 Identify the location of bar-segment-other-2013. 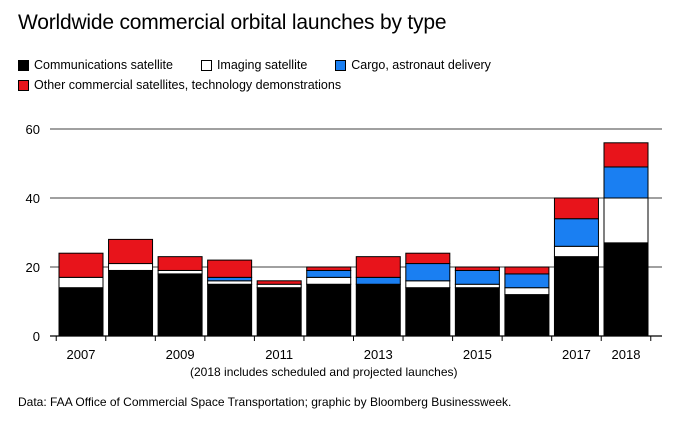
(378, 267).